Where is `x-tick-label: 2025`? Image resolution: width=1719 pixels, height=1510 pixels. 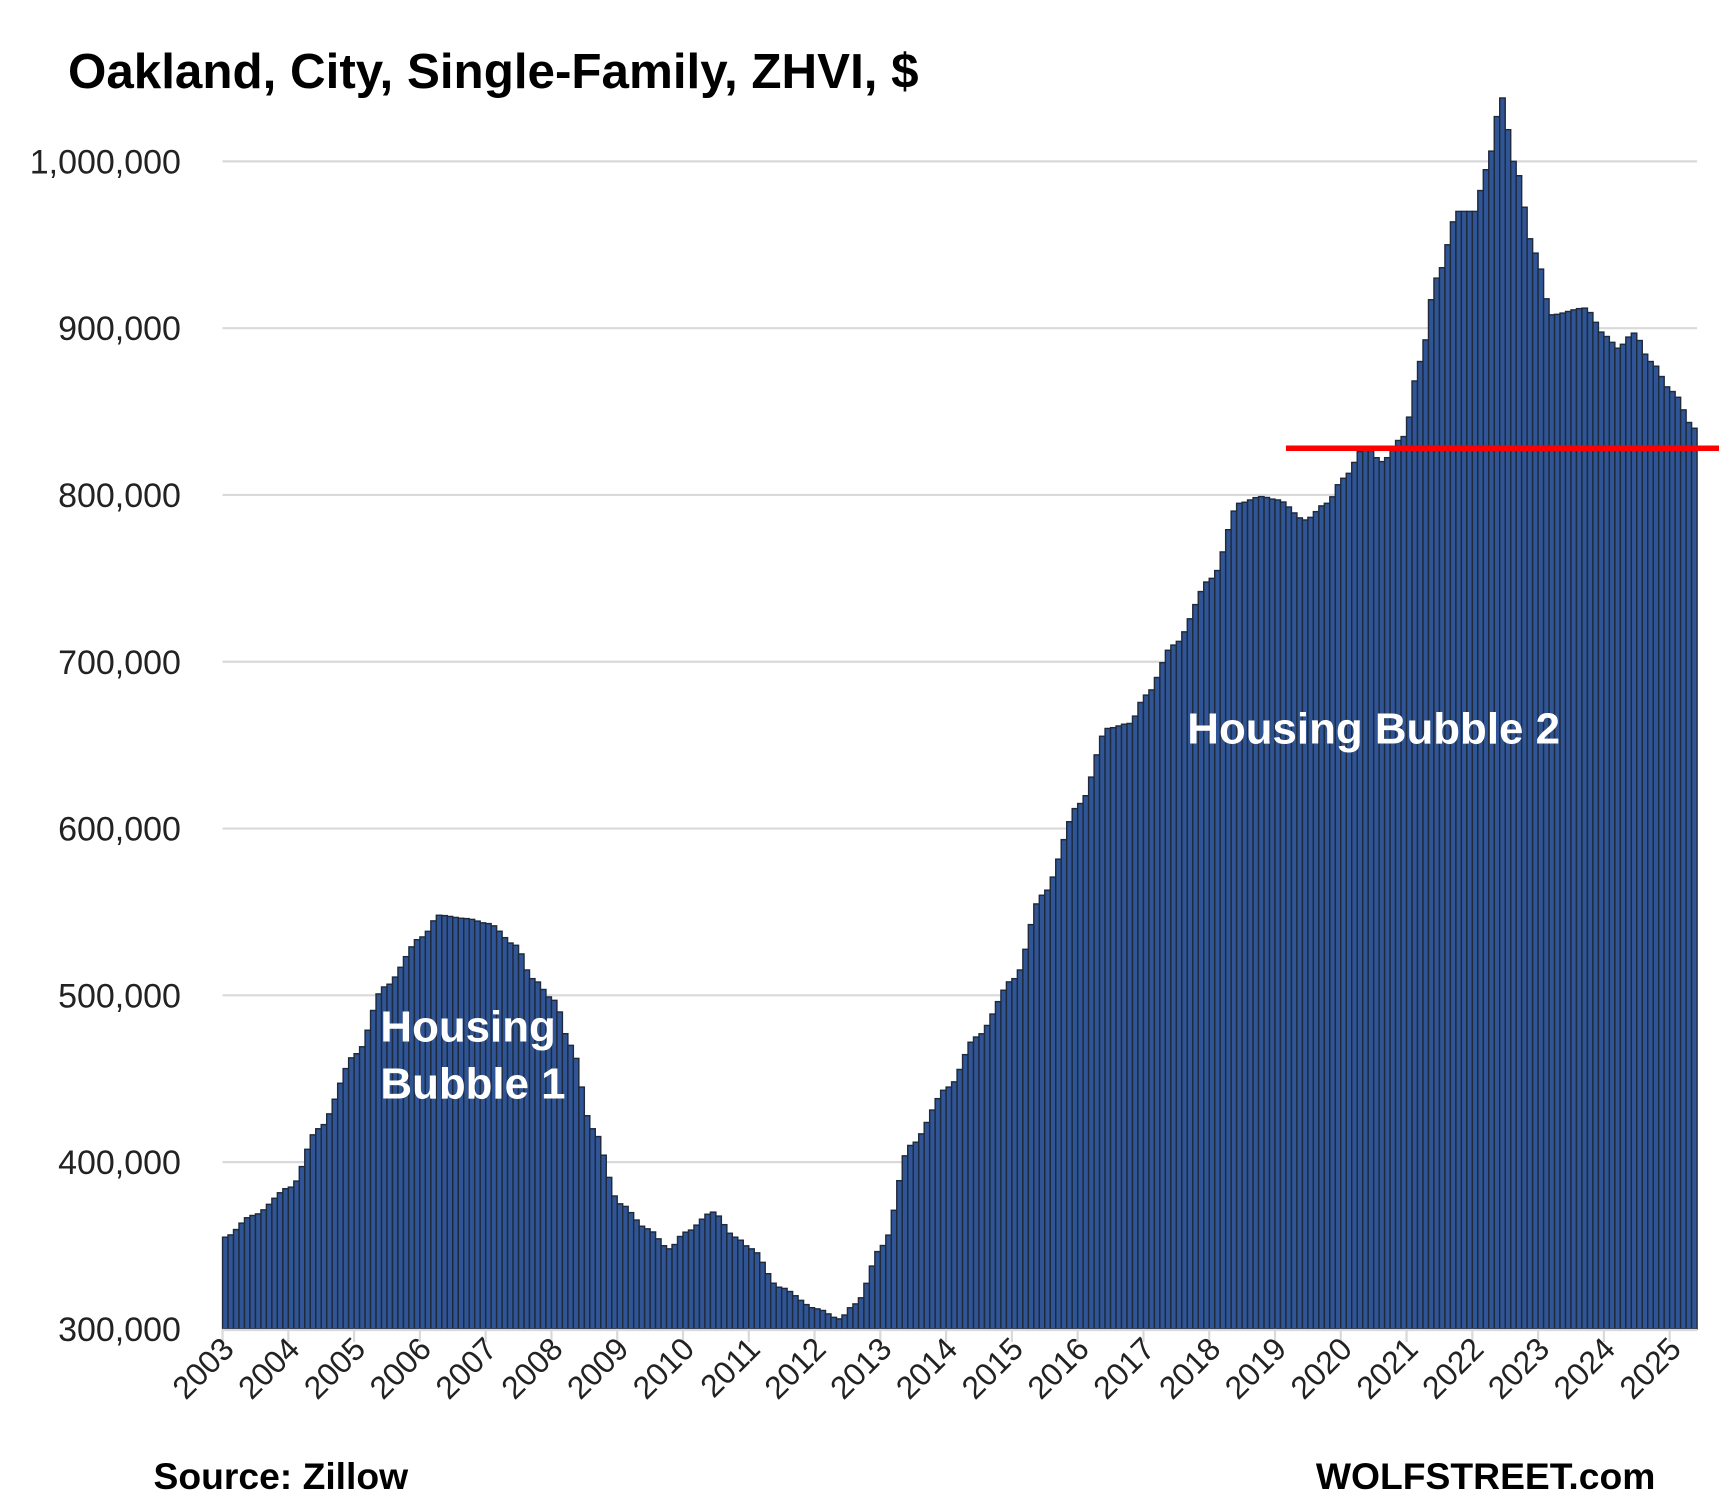 x-tick-label: 2025 is located at coordinates (1649, 1367).